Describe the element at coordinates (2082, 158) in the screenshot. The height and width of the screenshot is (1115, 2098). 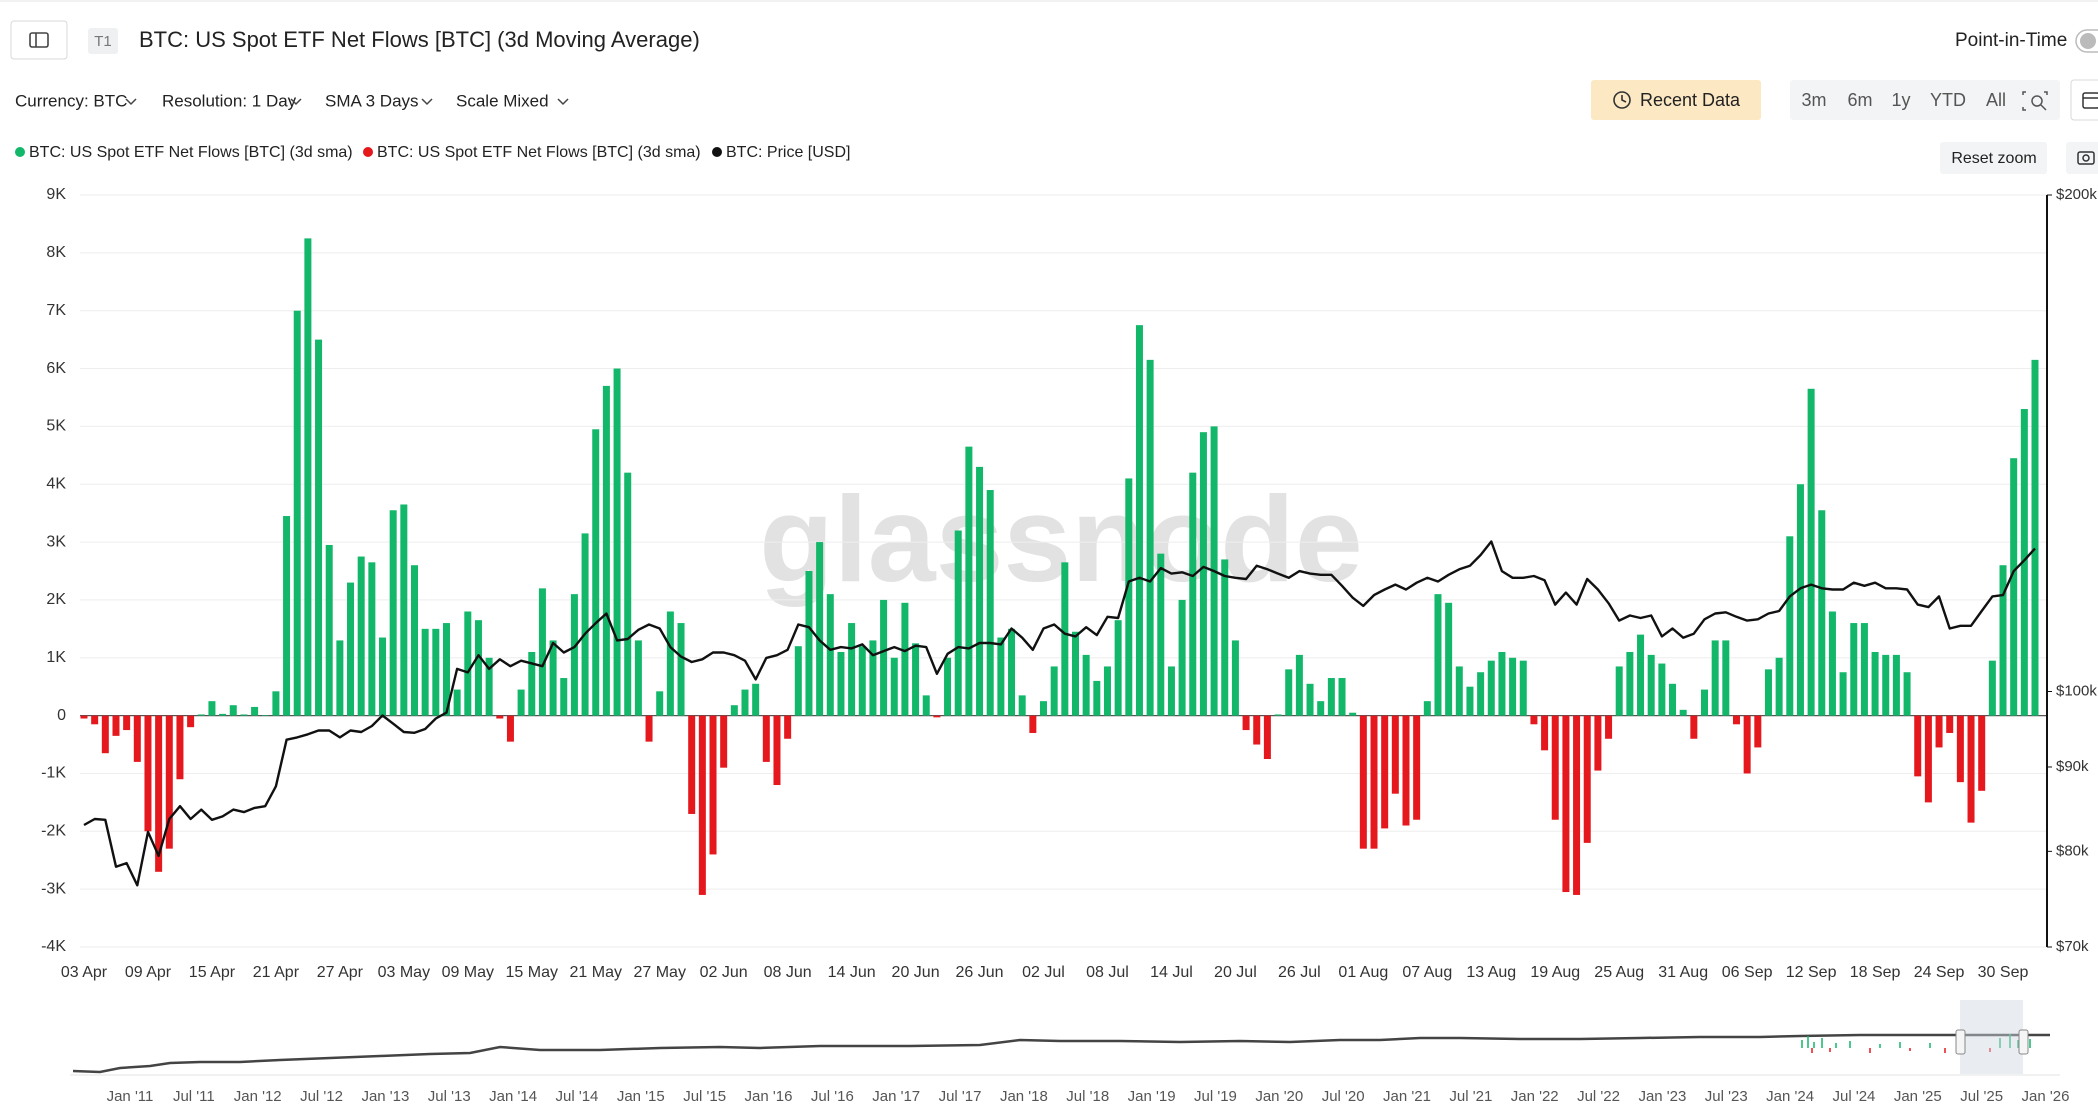
I see `export-button` at that location.